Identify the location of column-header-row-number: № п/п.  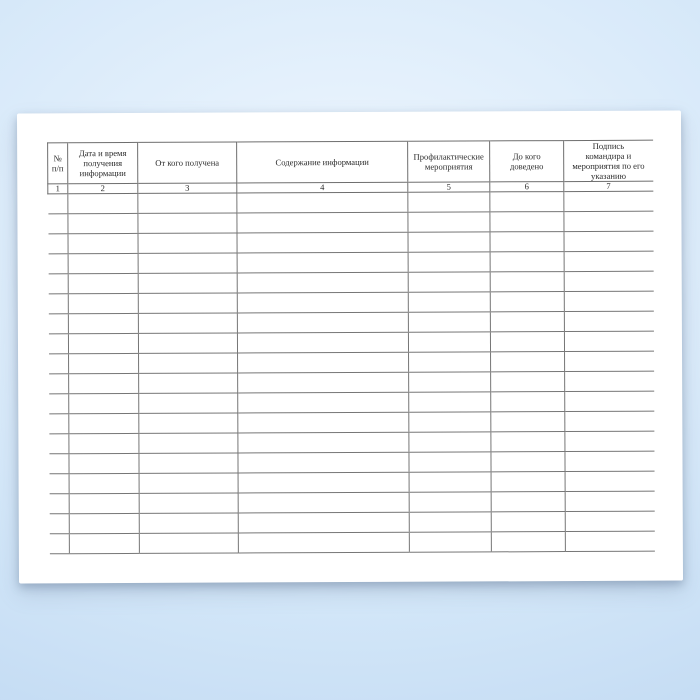
(57, 163).